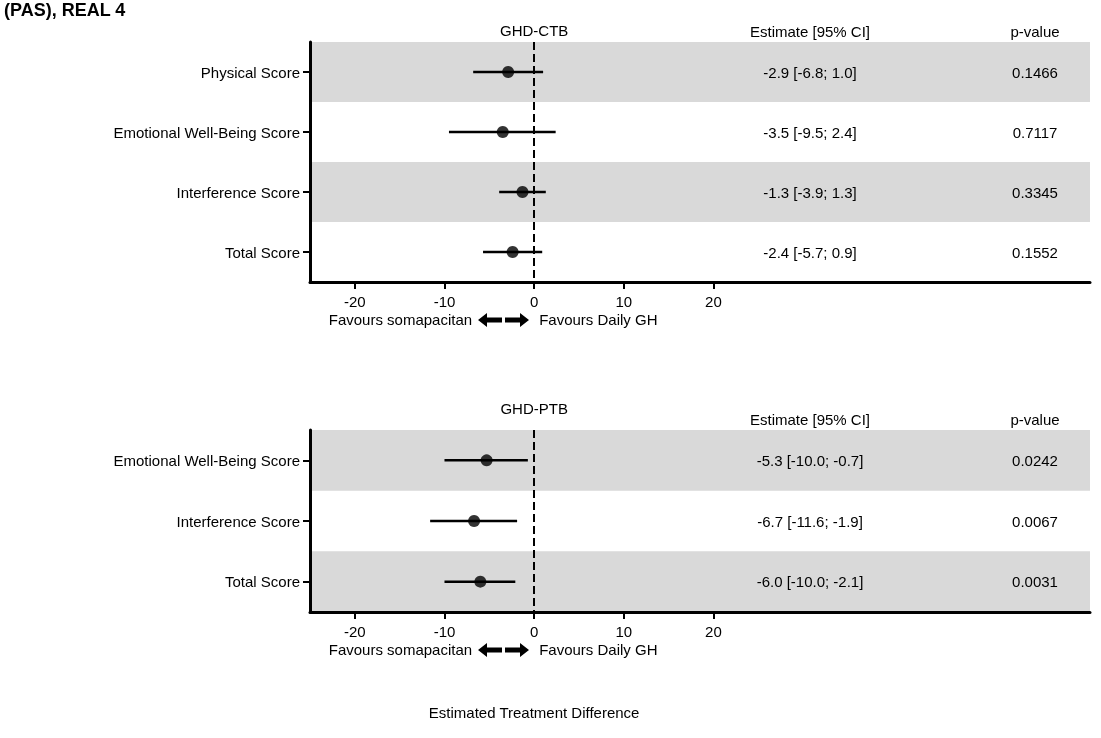  What do you see at coordinates (810, 252) in the screenshot?
I see `annotation: -2.4 [-5.7; 0.9]` at bounding box center [810, 252].